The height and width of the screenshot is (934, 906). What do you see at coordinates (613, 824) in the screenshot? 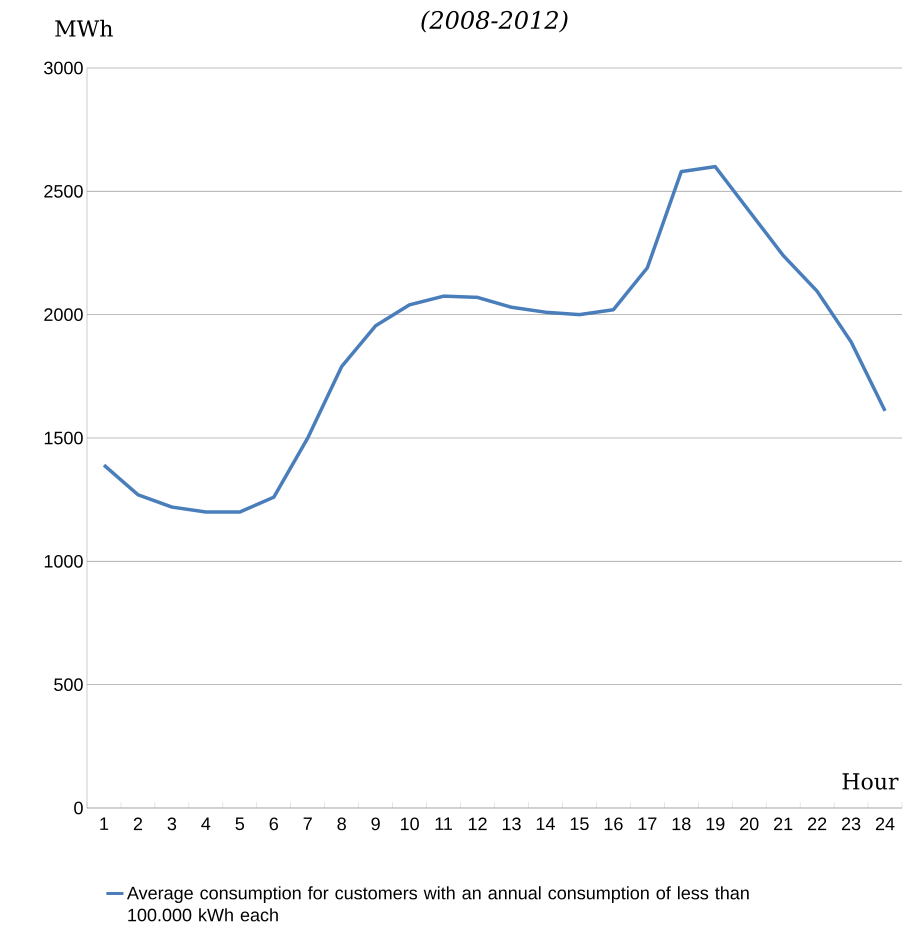
I see `x-tick-label: 16` at bounding box center [613, 824].